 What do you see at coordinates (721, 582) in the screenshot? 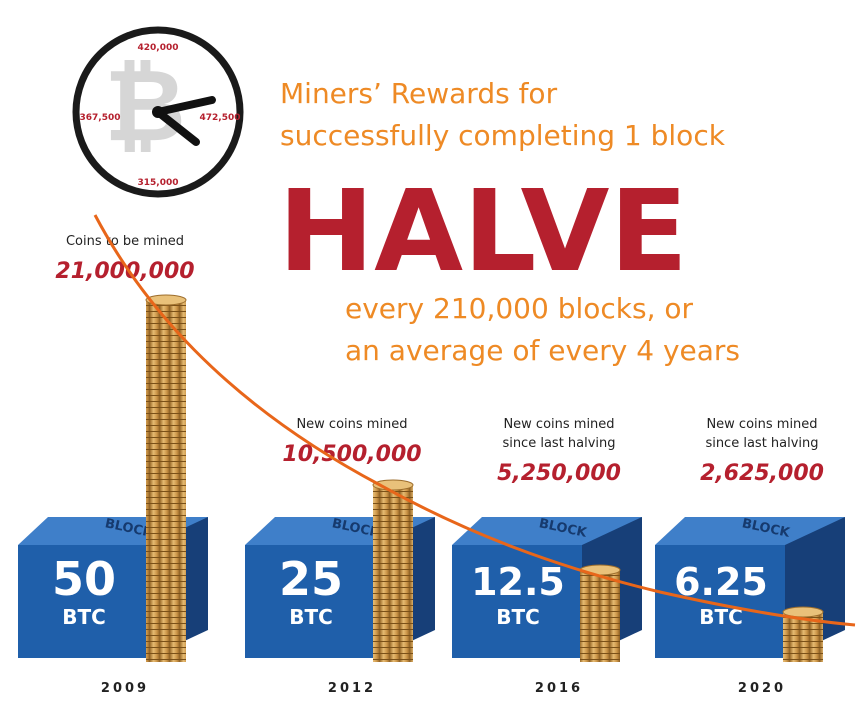
I see `reward: 6.25` at bounding box center [721, 582].